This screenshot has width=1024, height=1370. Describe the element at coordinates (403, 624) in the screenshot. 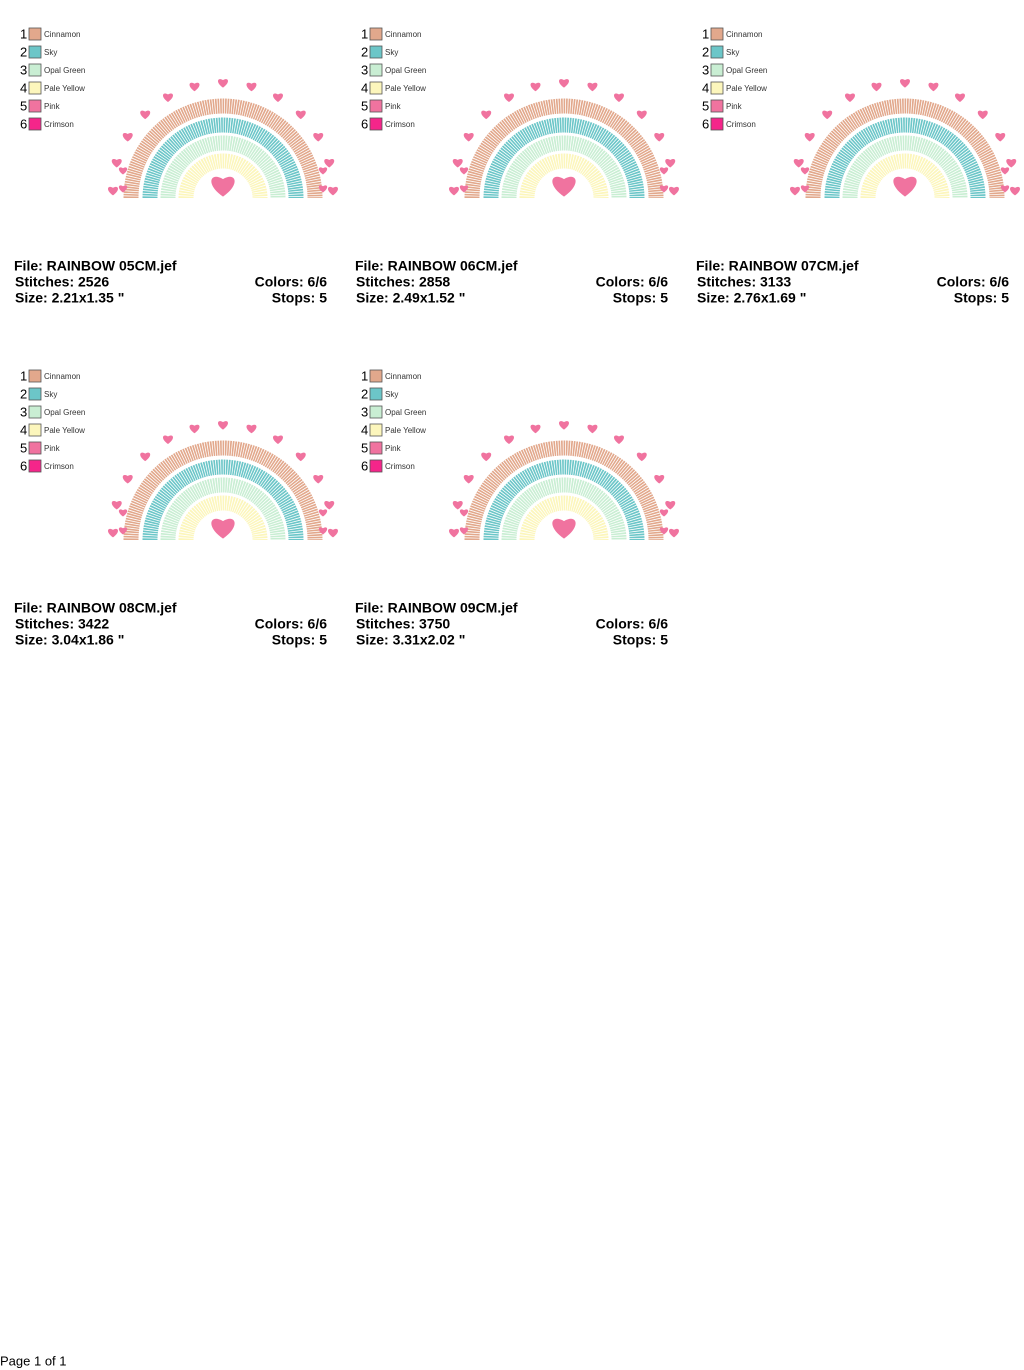

I see `stitch-count: Stitches: 3750` at that location.